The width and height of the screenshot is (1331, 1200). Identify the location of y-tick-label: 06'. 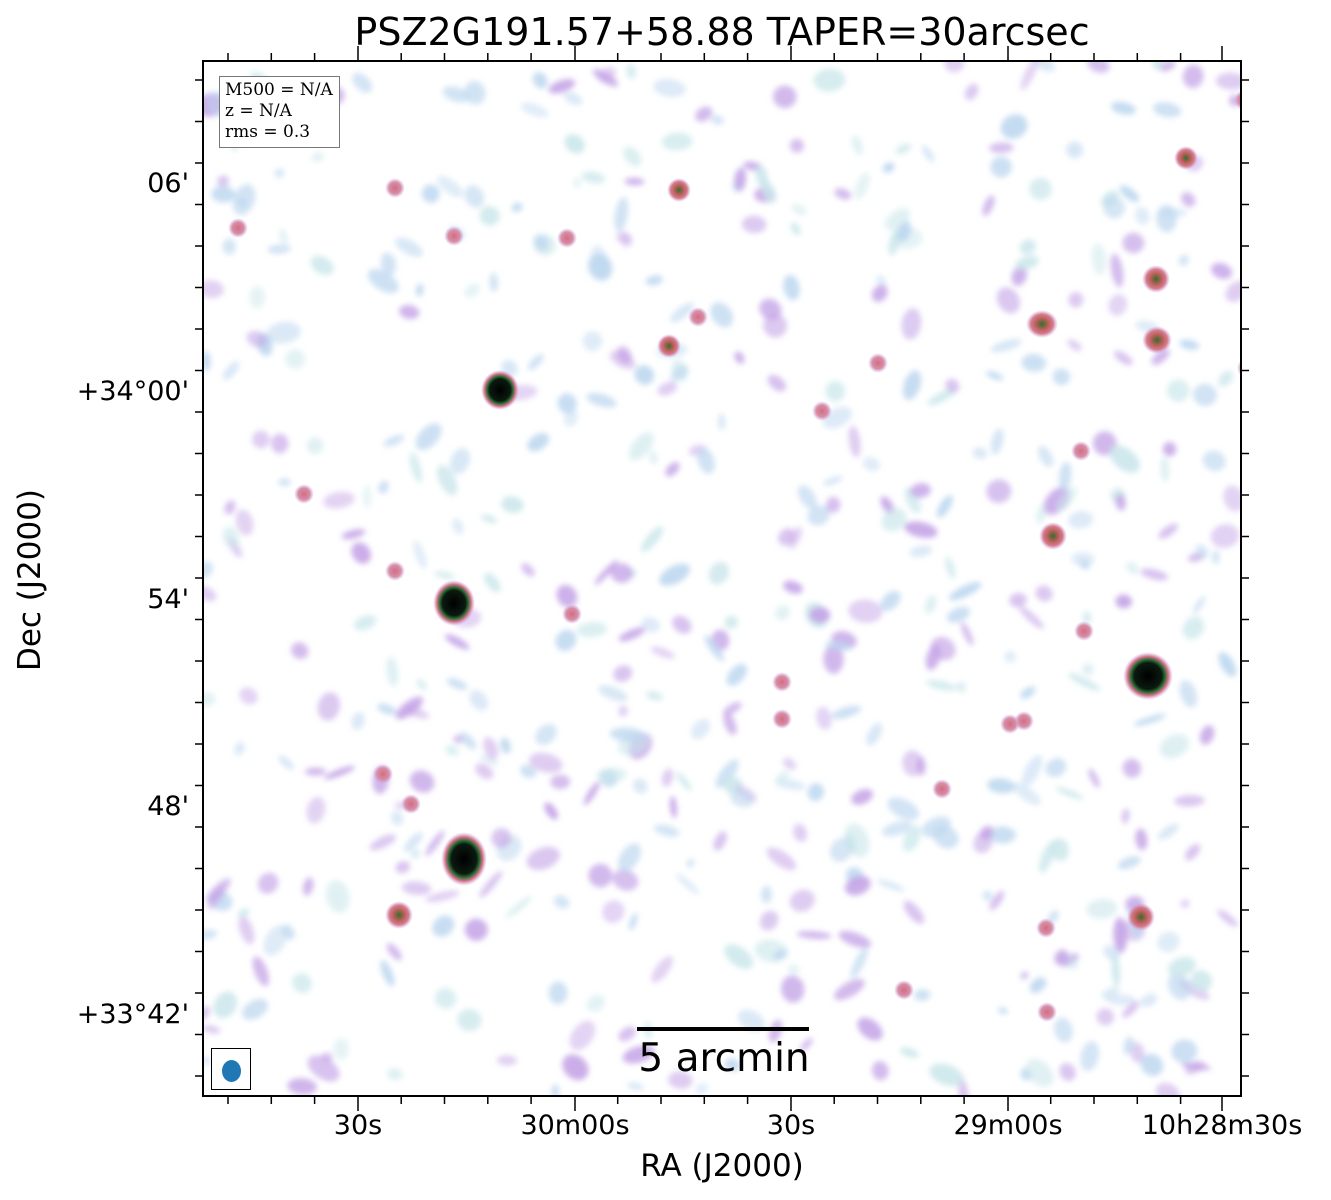
(168, 183).